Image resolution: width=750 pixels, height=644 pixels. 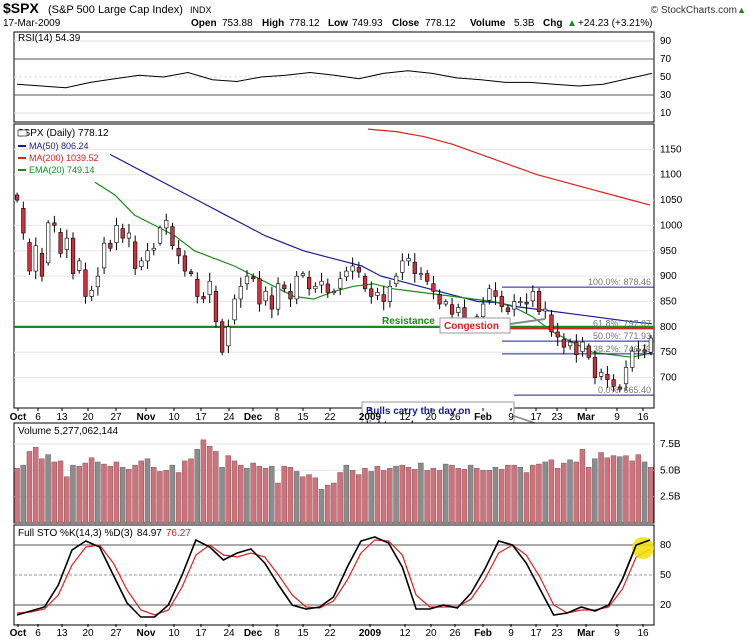 What do you see at coordinates (475, 325) in the screenshot?
I see `congestion-box` at bounding box center [475, 325].